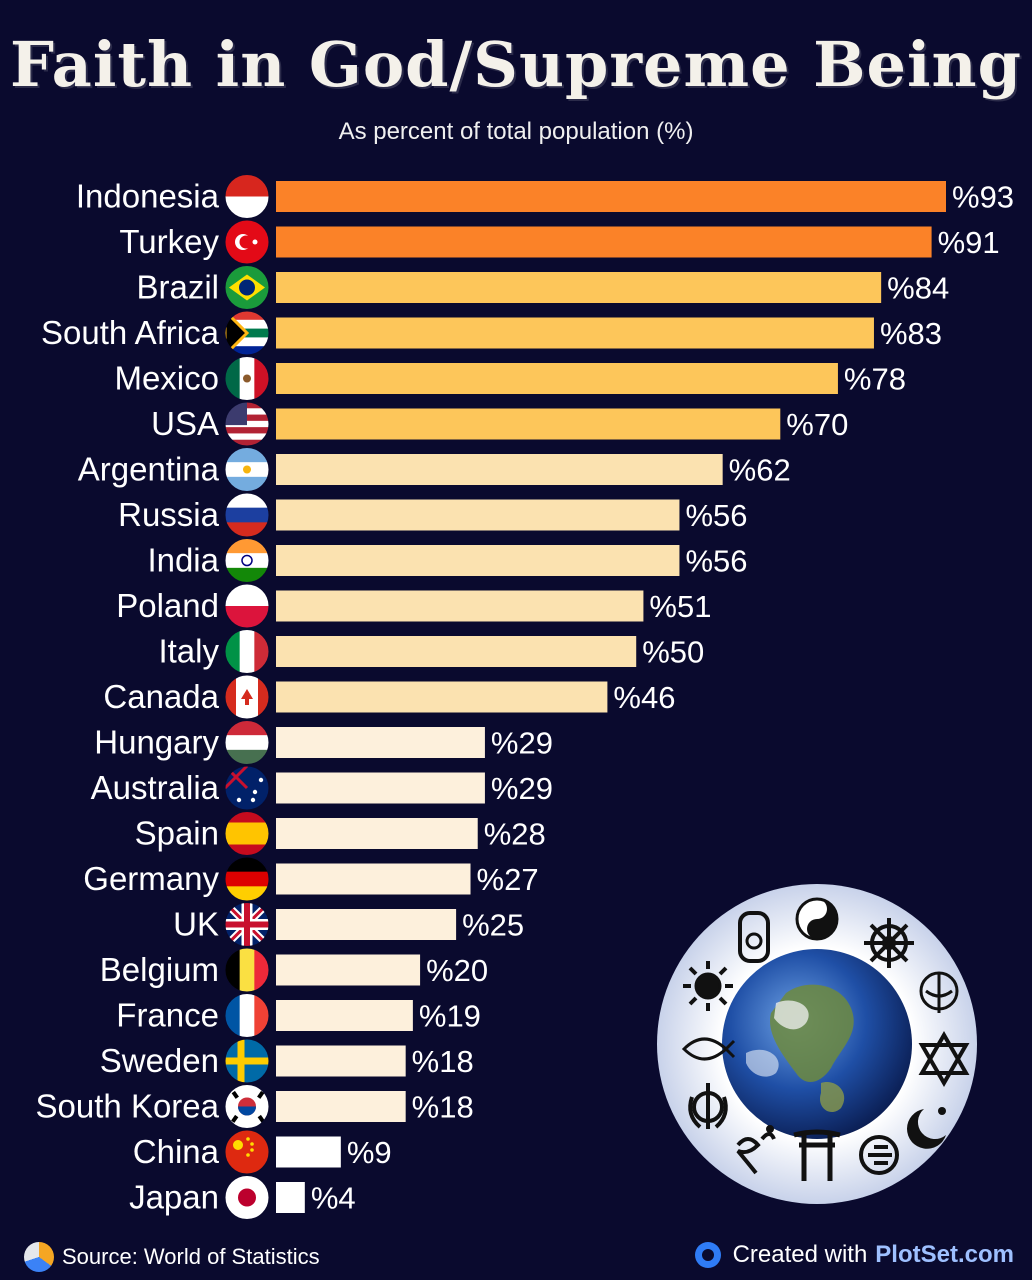  I want to click on credit-footer: Created with PlotSet.com, so click(854, 1255).